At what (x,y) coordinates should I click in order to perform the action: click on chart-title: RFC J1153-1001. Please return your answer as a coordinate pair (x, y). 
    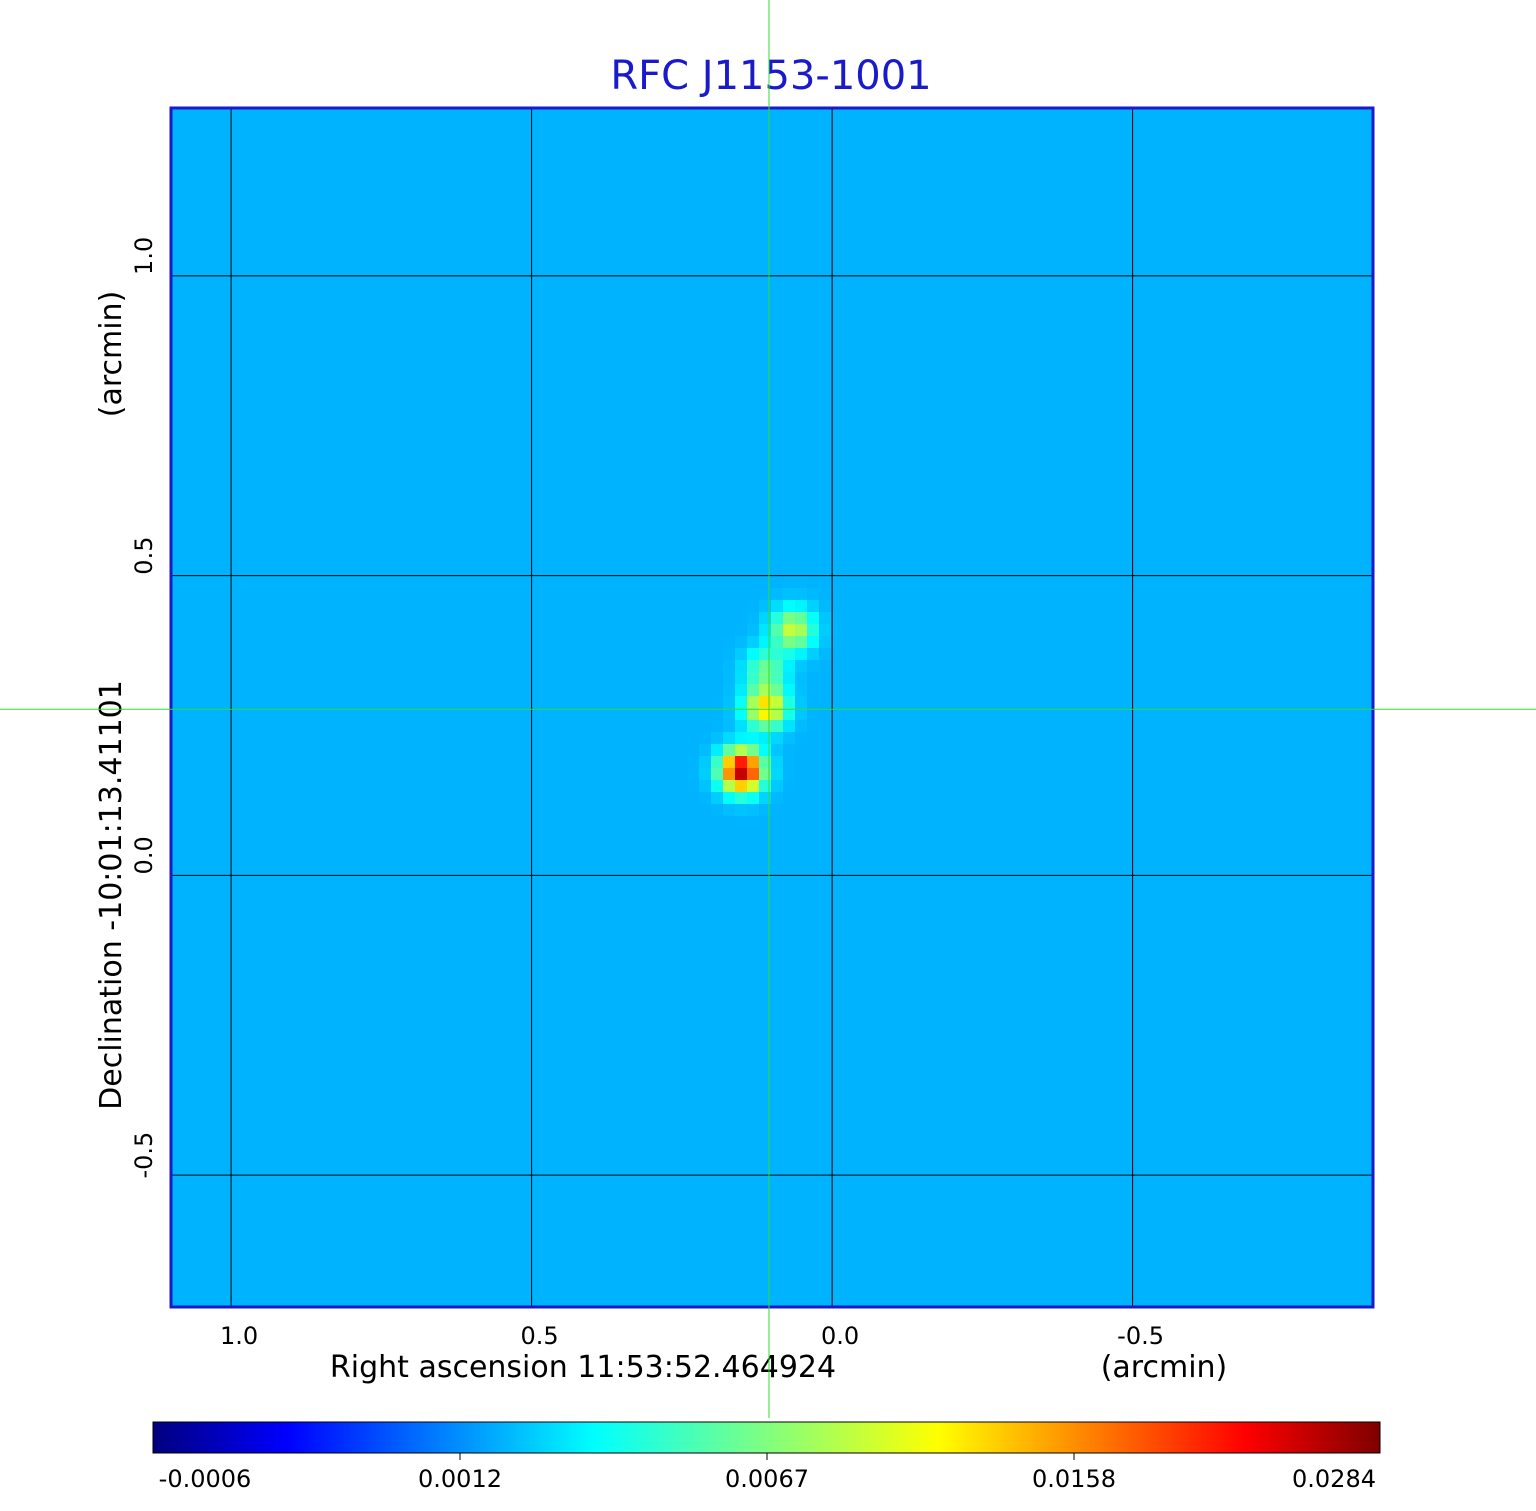
    Looking at the image, I should click on (770, 76).